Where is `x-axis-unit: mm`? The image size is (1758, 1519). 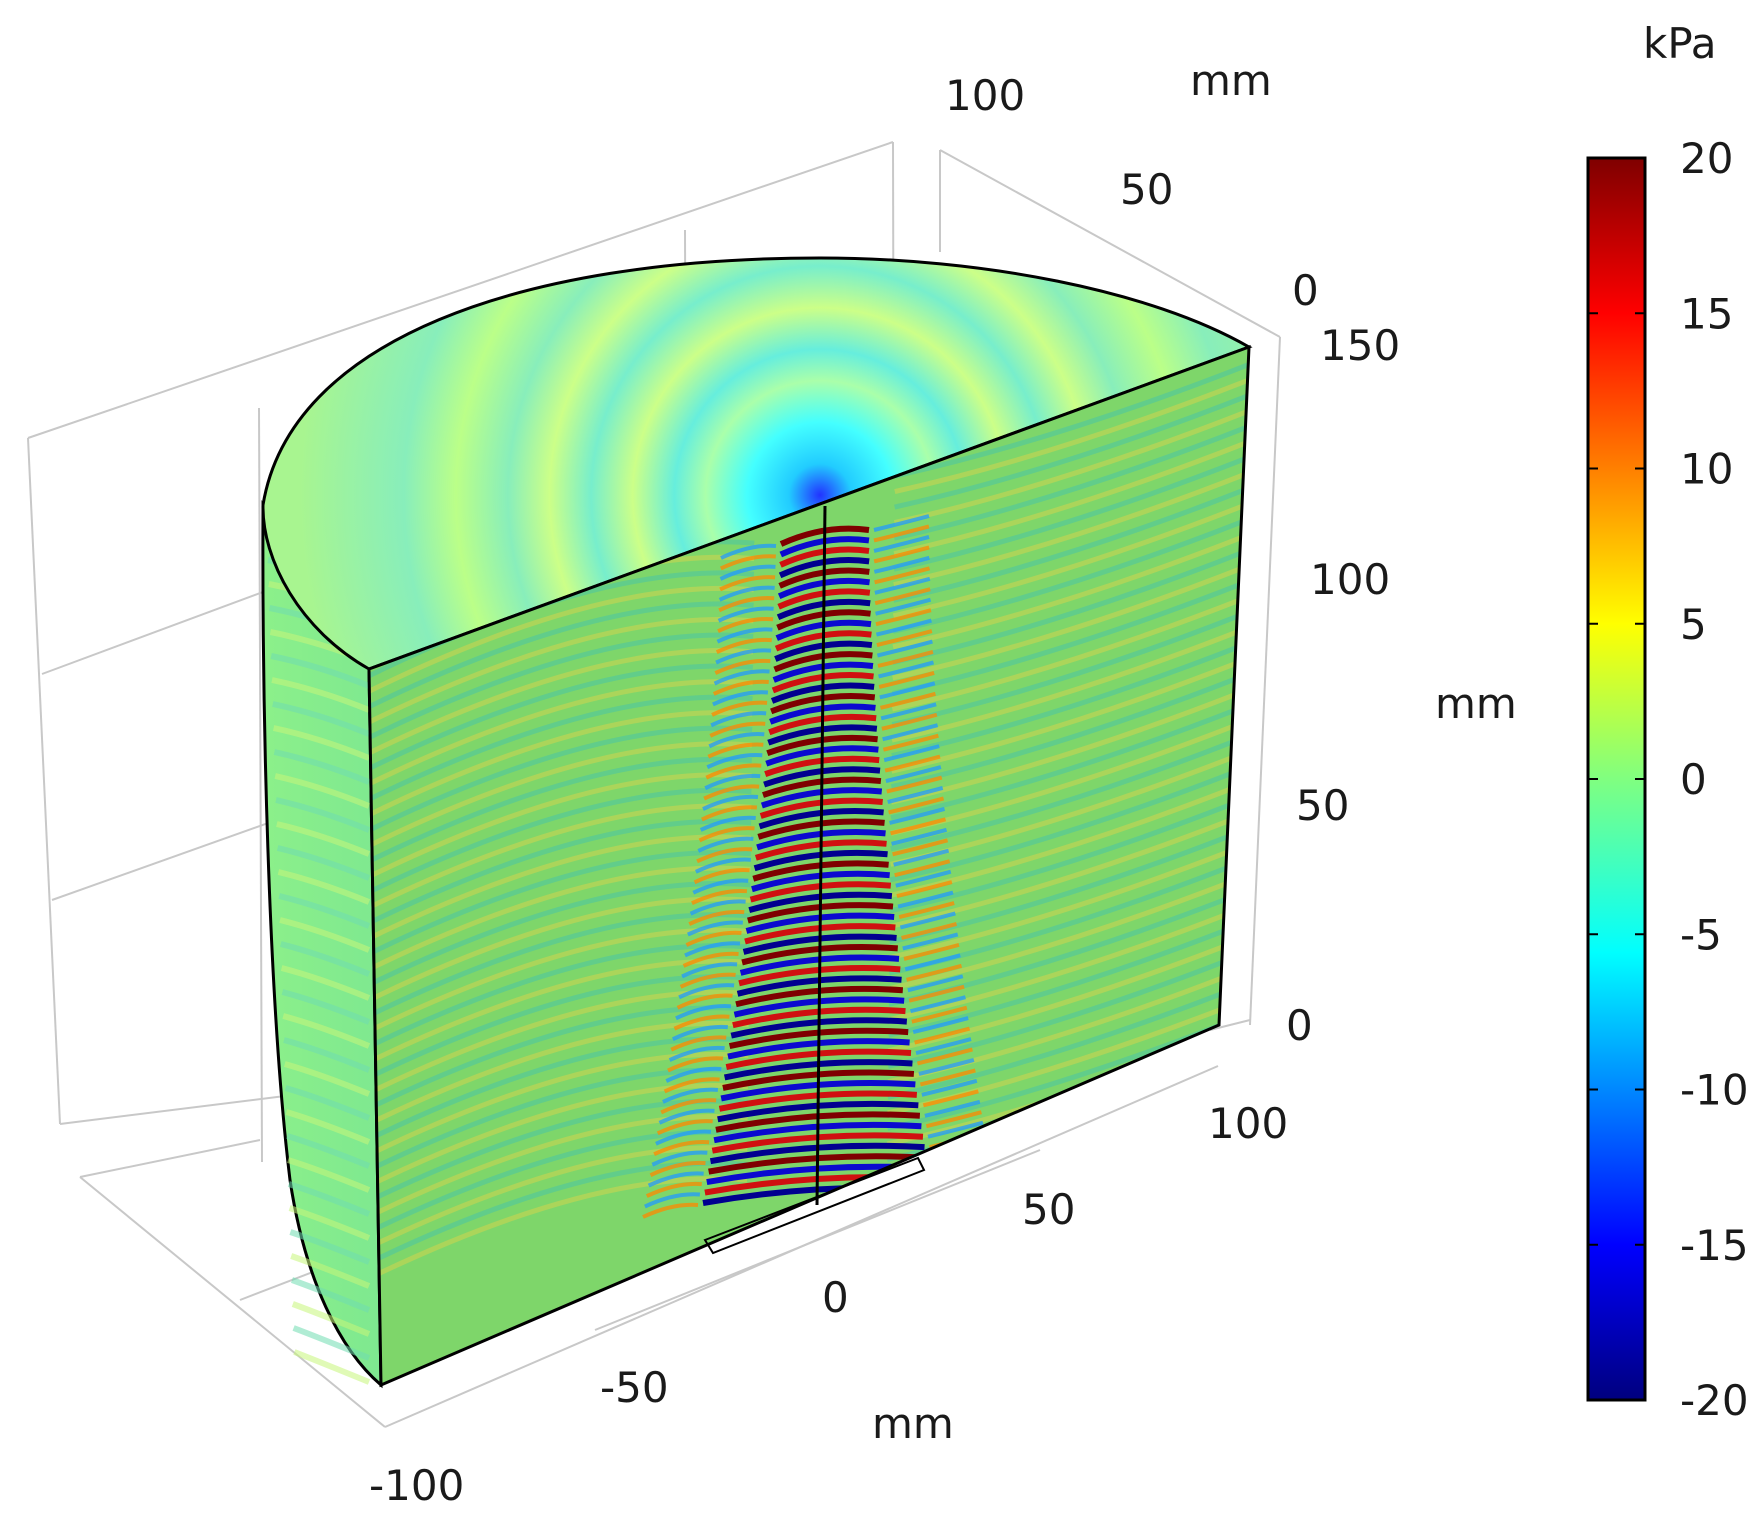
x-axis-unit: mm is located at coordinates (913, 1423).